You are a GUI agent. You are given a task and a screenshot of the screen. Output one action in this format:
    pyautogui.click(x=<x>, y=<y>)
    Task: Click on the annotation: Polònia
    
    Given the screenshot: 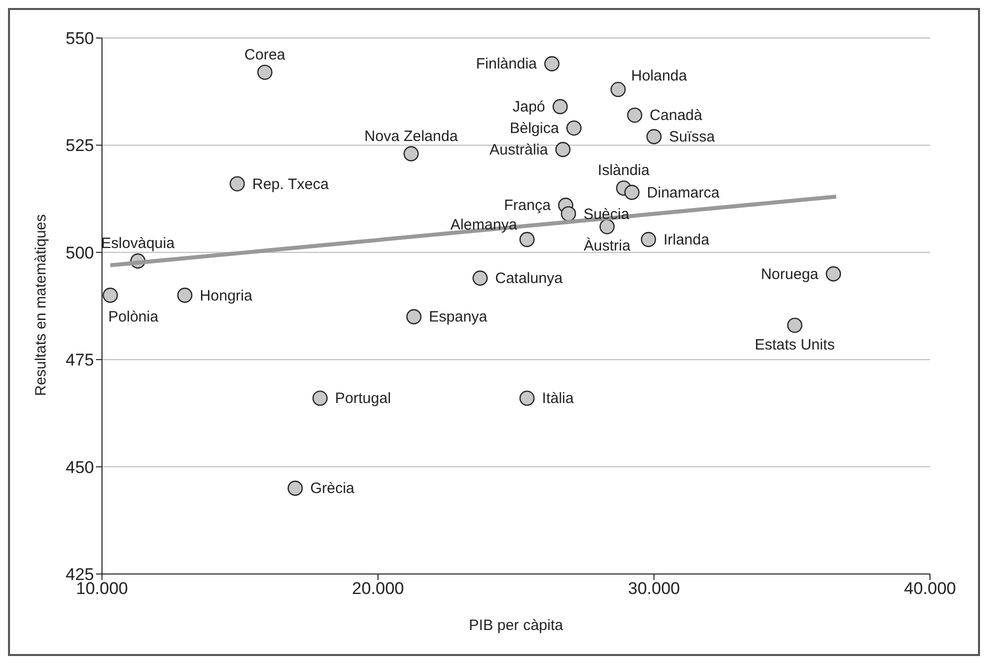 What is the action you would take?
    pyautogui.click(x=133, y=317)
    